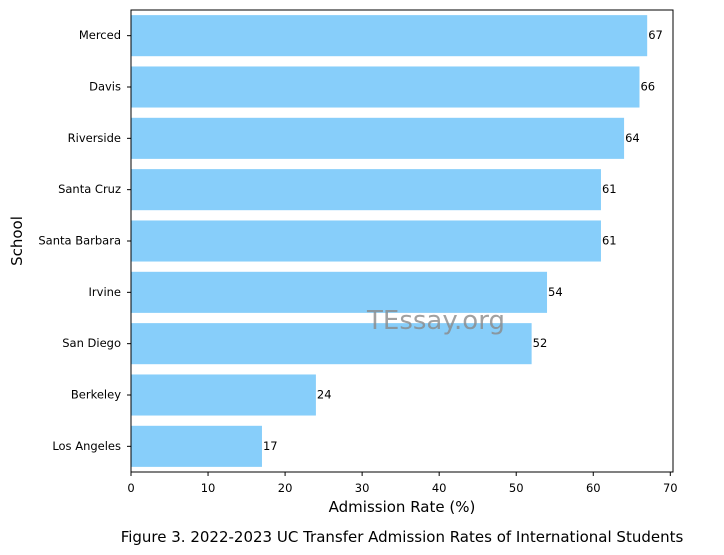  I want to click on bar-davis, so click(385, 87).